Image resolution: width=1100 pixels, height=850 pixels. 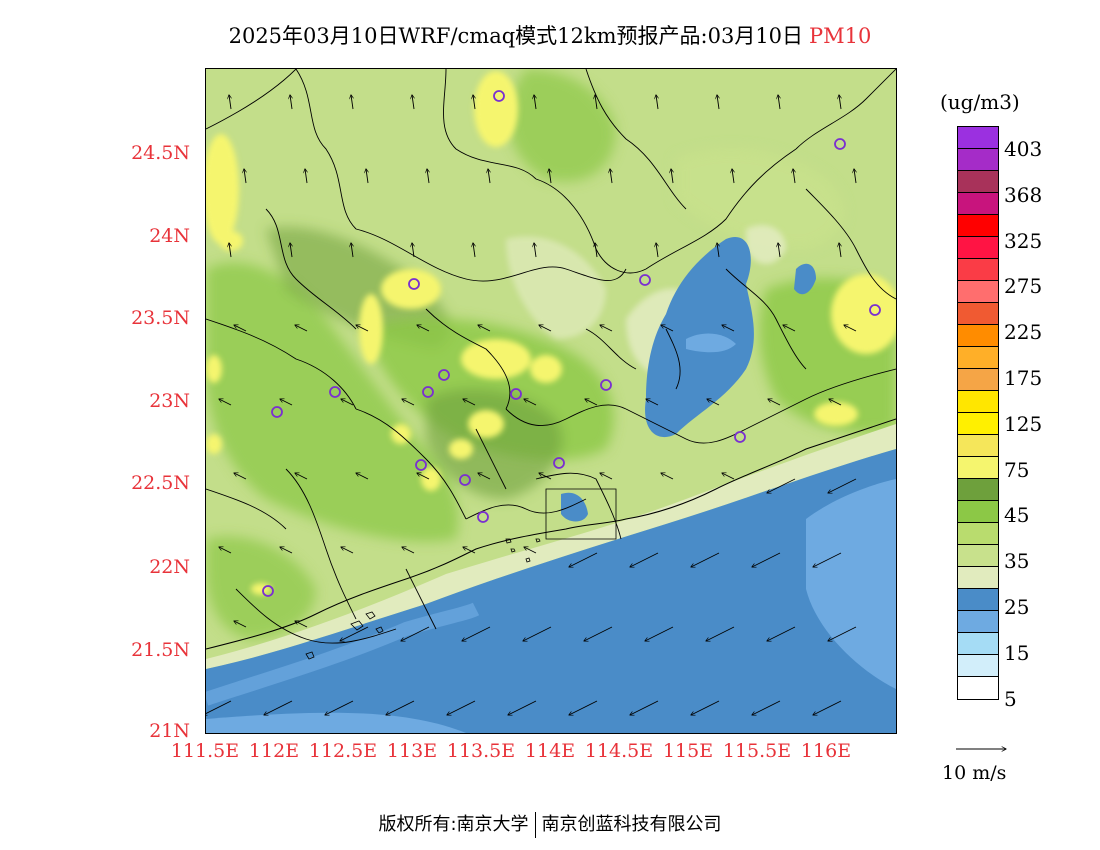 What do you see at coordinates (535, 825) in the screenshot?
I see `copyright-divider` at bounding box center [535, 825].